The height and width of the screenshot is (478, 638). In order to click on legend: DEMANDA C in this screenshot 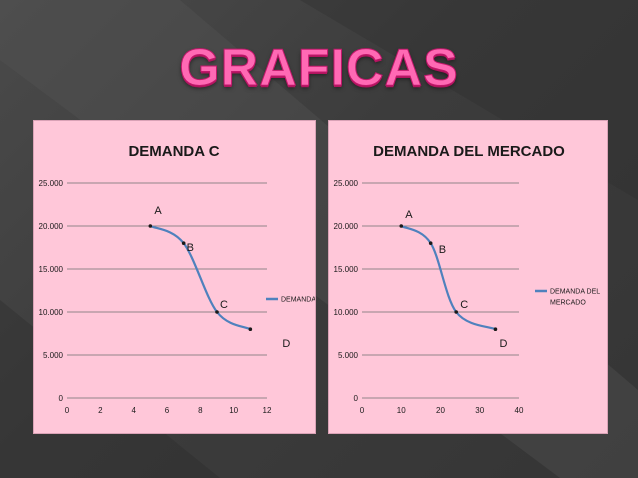, I will do `click(290, 300)`.